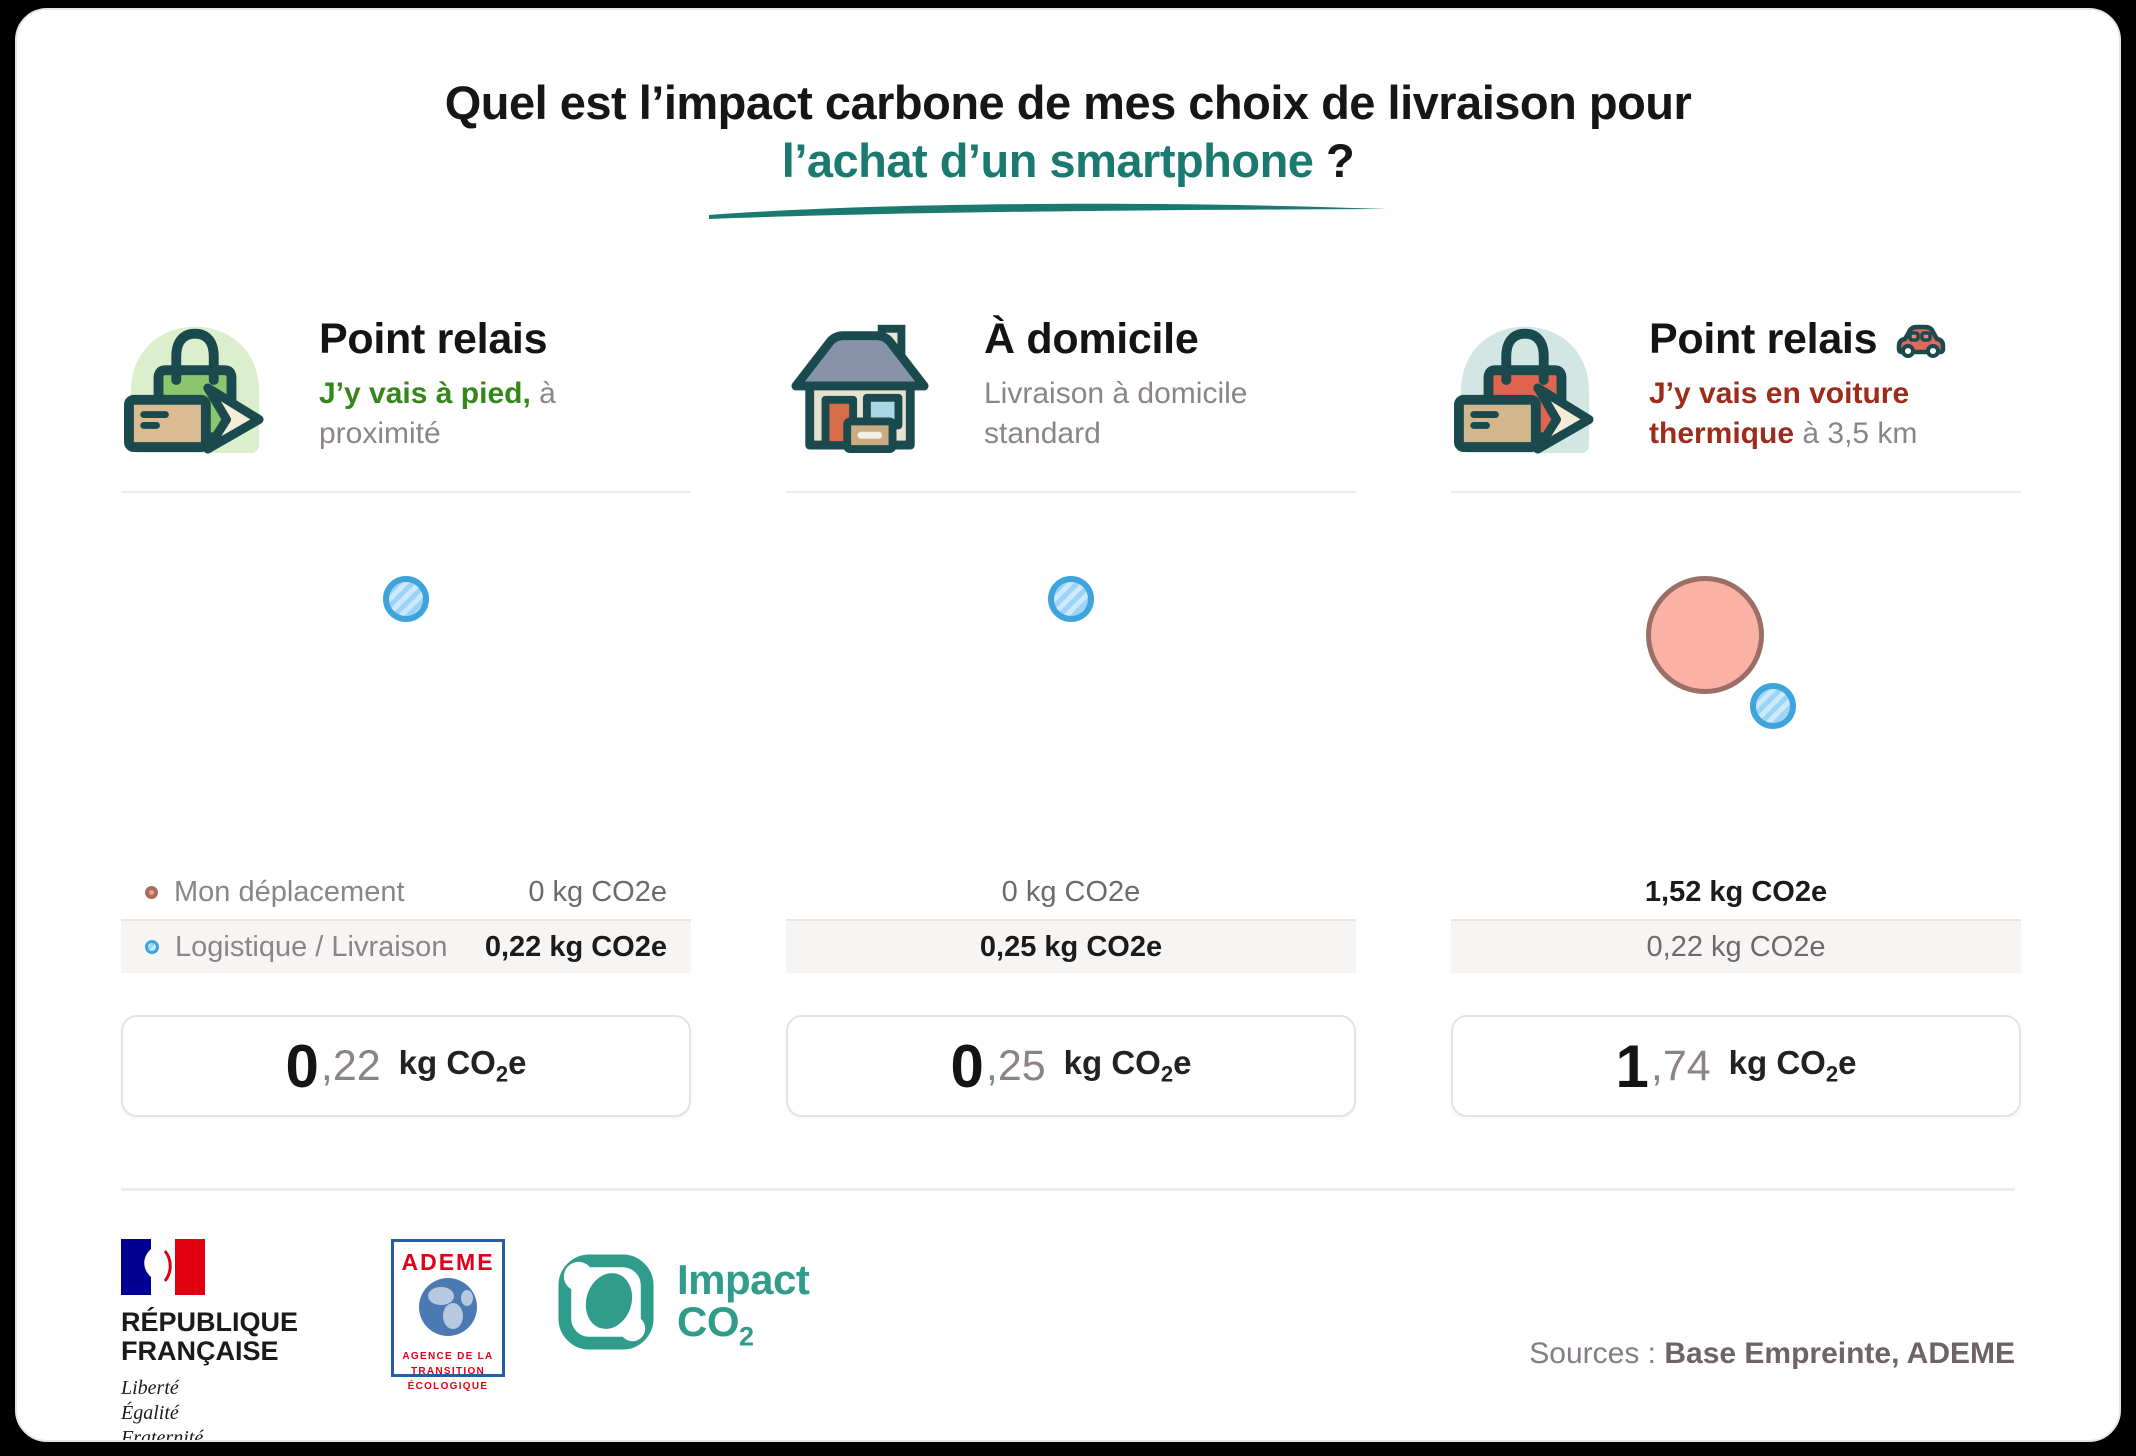 The width and height of the screenshot is (2136, 1456). I want to click on legend-rows: 1,52 kg CO2e 0,22 kg CO2e, so click(1736, 919).